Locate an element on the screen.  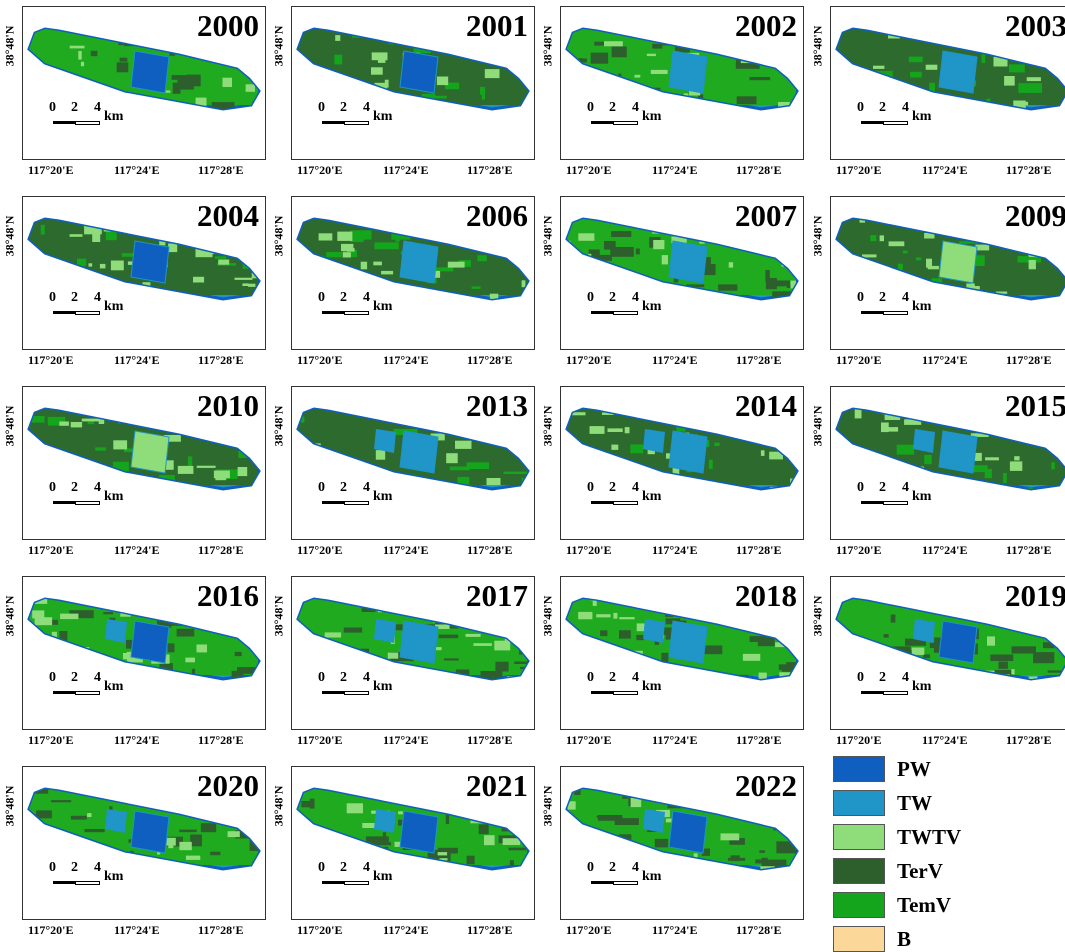
year-label: 2019 is located at coordinates (1035, 596).